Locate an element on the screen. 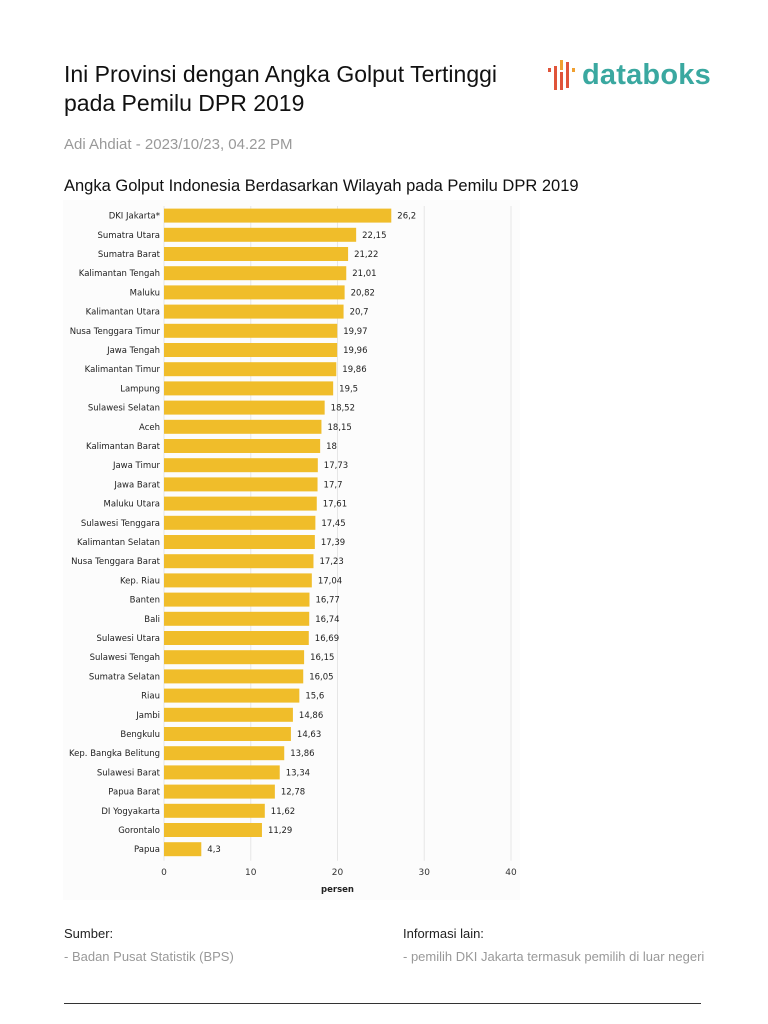  category-label: Nusa Tenggara Barat is located at coordinates (116, 562).